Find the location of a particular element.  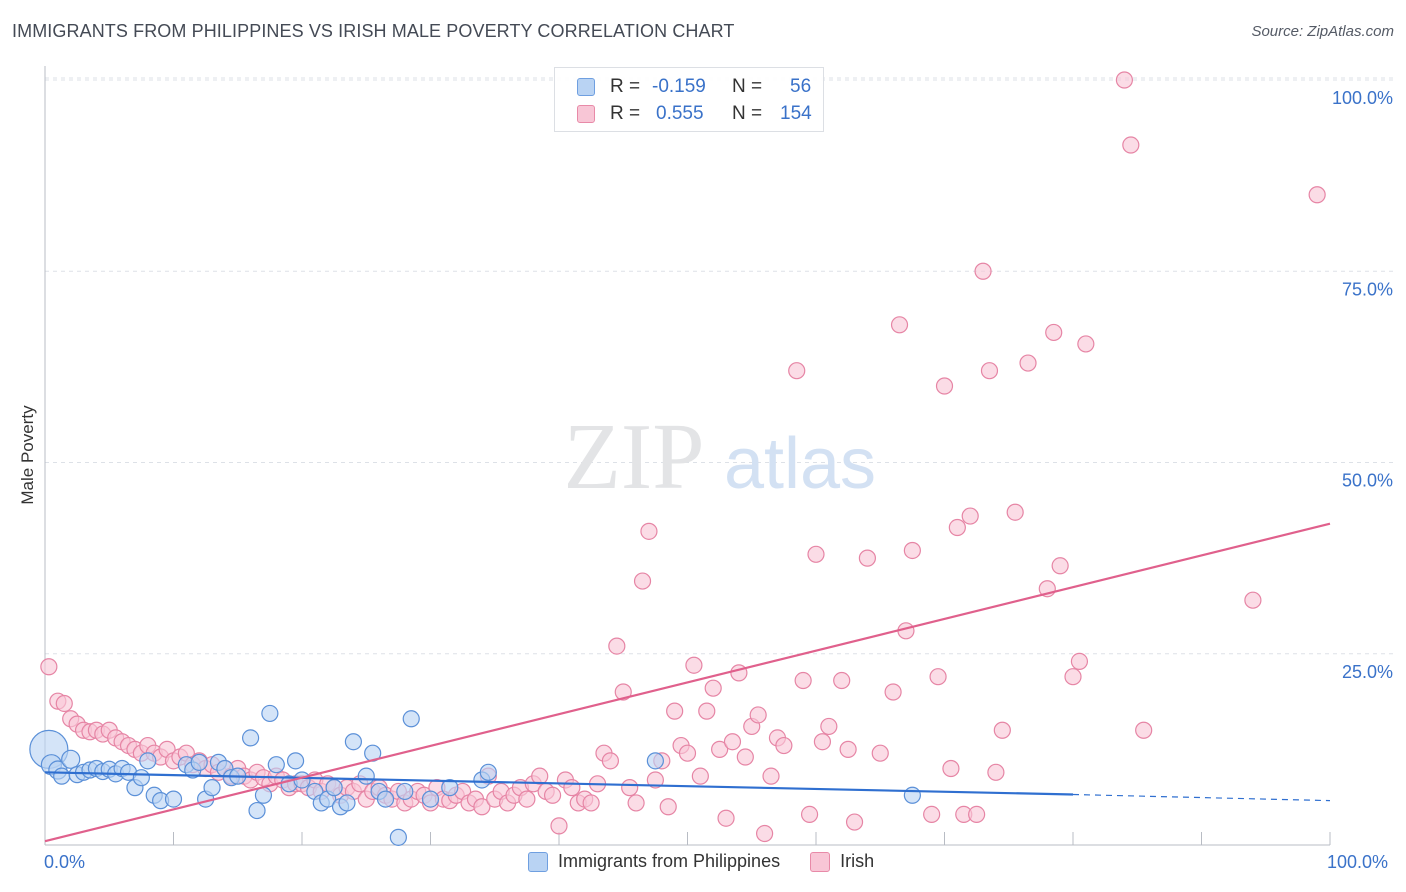

bottom-legend-swatch-philippines is located at coordinates (538, 861).